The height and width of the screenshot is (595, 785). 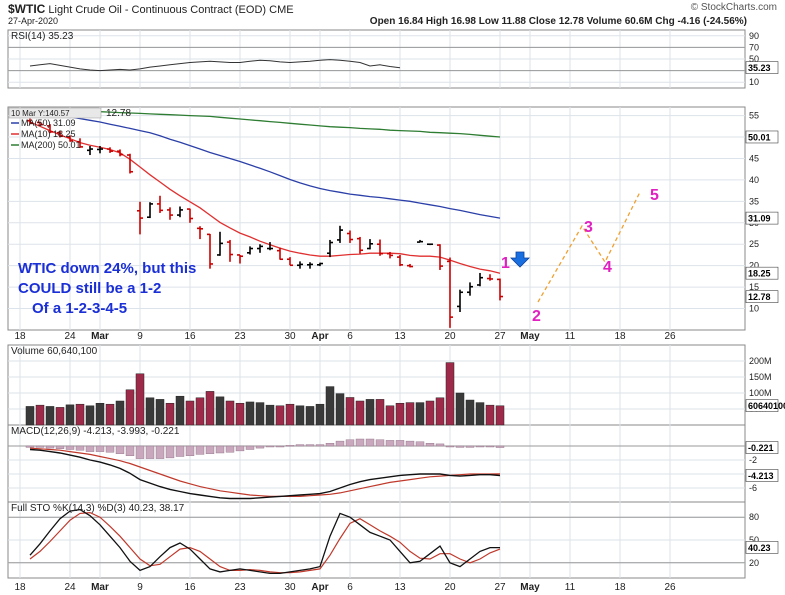 What do you see at coordinates (759, 274) in the screenshot?
I see `price-ma10-badge-text: 18.25` at bounding box center [759, 274].